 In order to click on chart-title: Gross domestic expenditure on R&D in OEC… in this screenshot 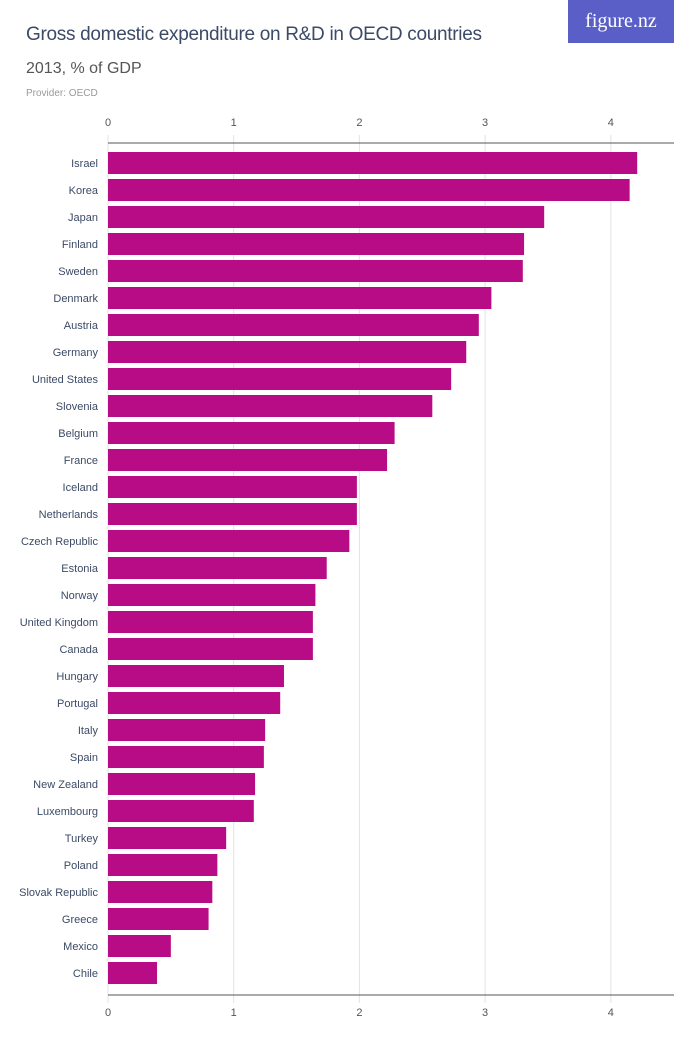, I will do `click(254, 34)`.